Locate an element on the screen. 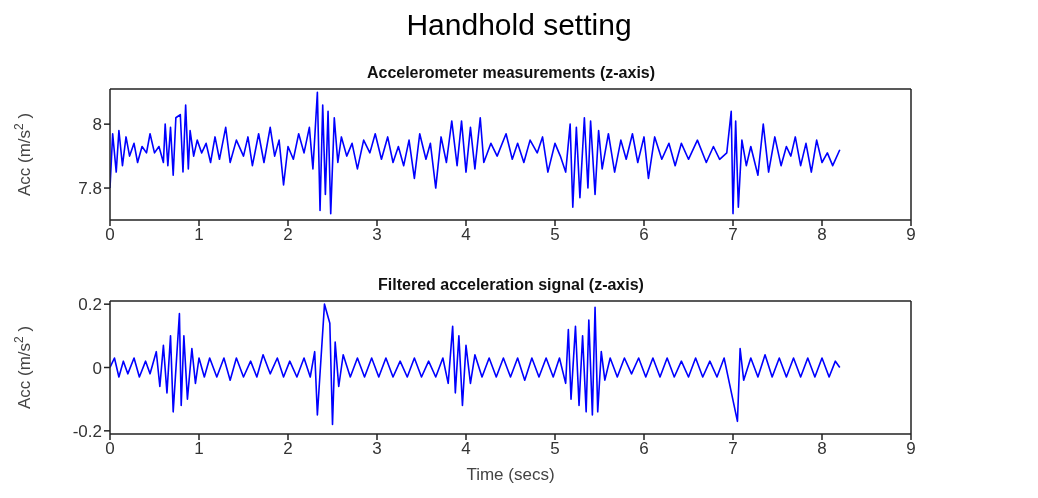 The image size is (1038, 498). y-tick-label: 0 is located at coordinates (97, 368).